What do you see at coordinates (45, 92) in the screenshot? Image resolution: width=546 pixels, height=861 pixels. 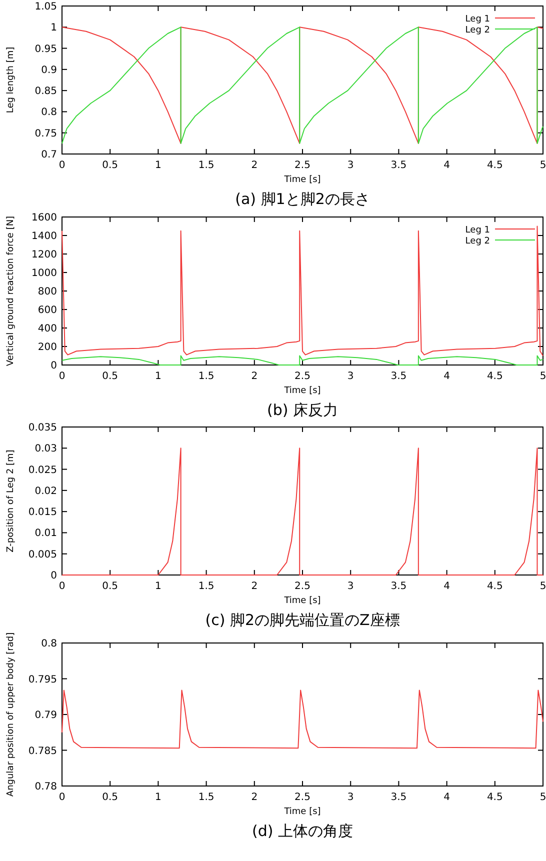 I see `y-tick-label: 0.85` at bounding box center [45, 92].